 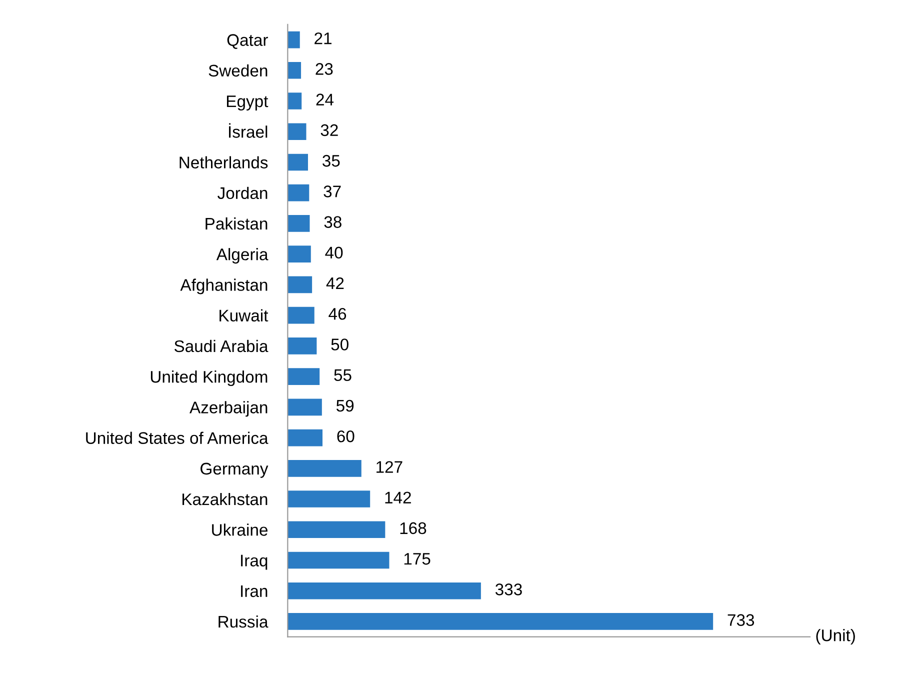 What do you see at coordinates (209, 378) in the screenshot?
I see `y-tick-label: United Kingdom` at bounding box center [209, 378].